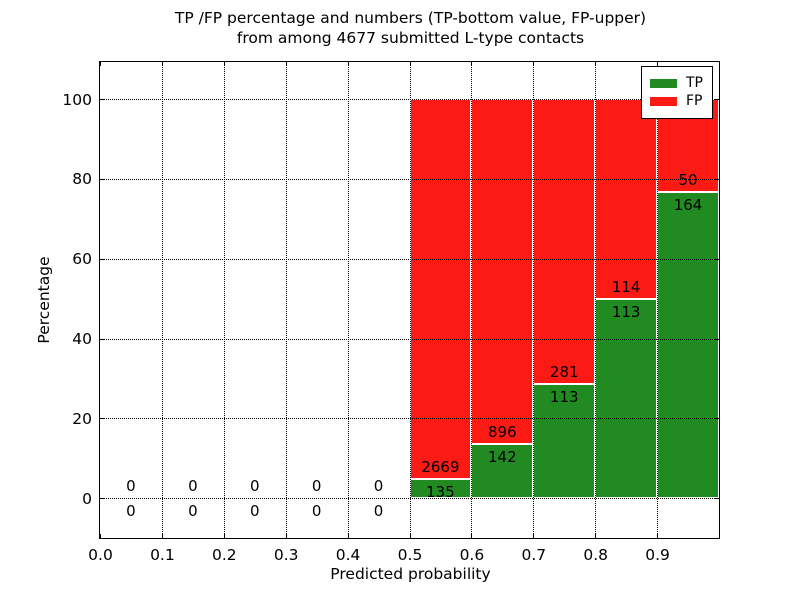  What do you see at coordinates (564, 396) in the screenshot?
I see `bar-label-tp-0.7: 113` at bounding box center [564, 396].